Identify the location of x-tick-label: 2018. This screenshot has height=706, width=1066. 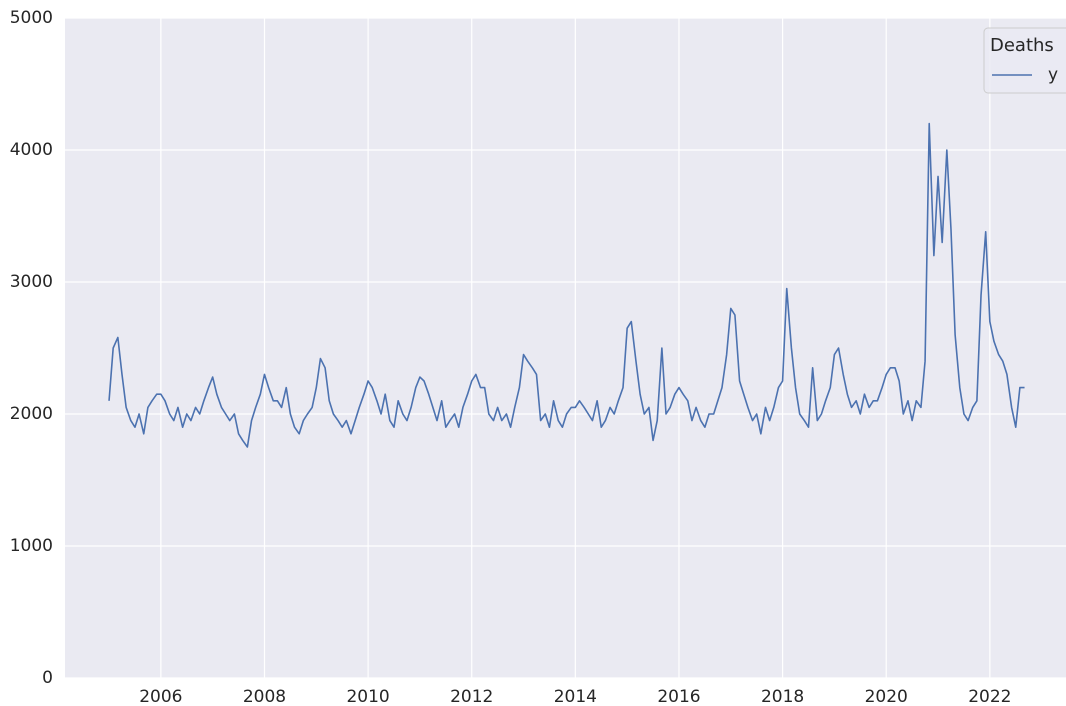
(782, 696).